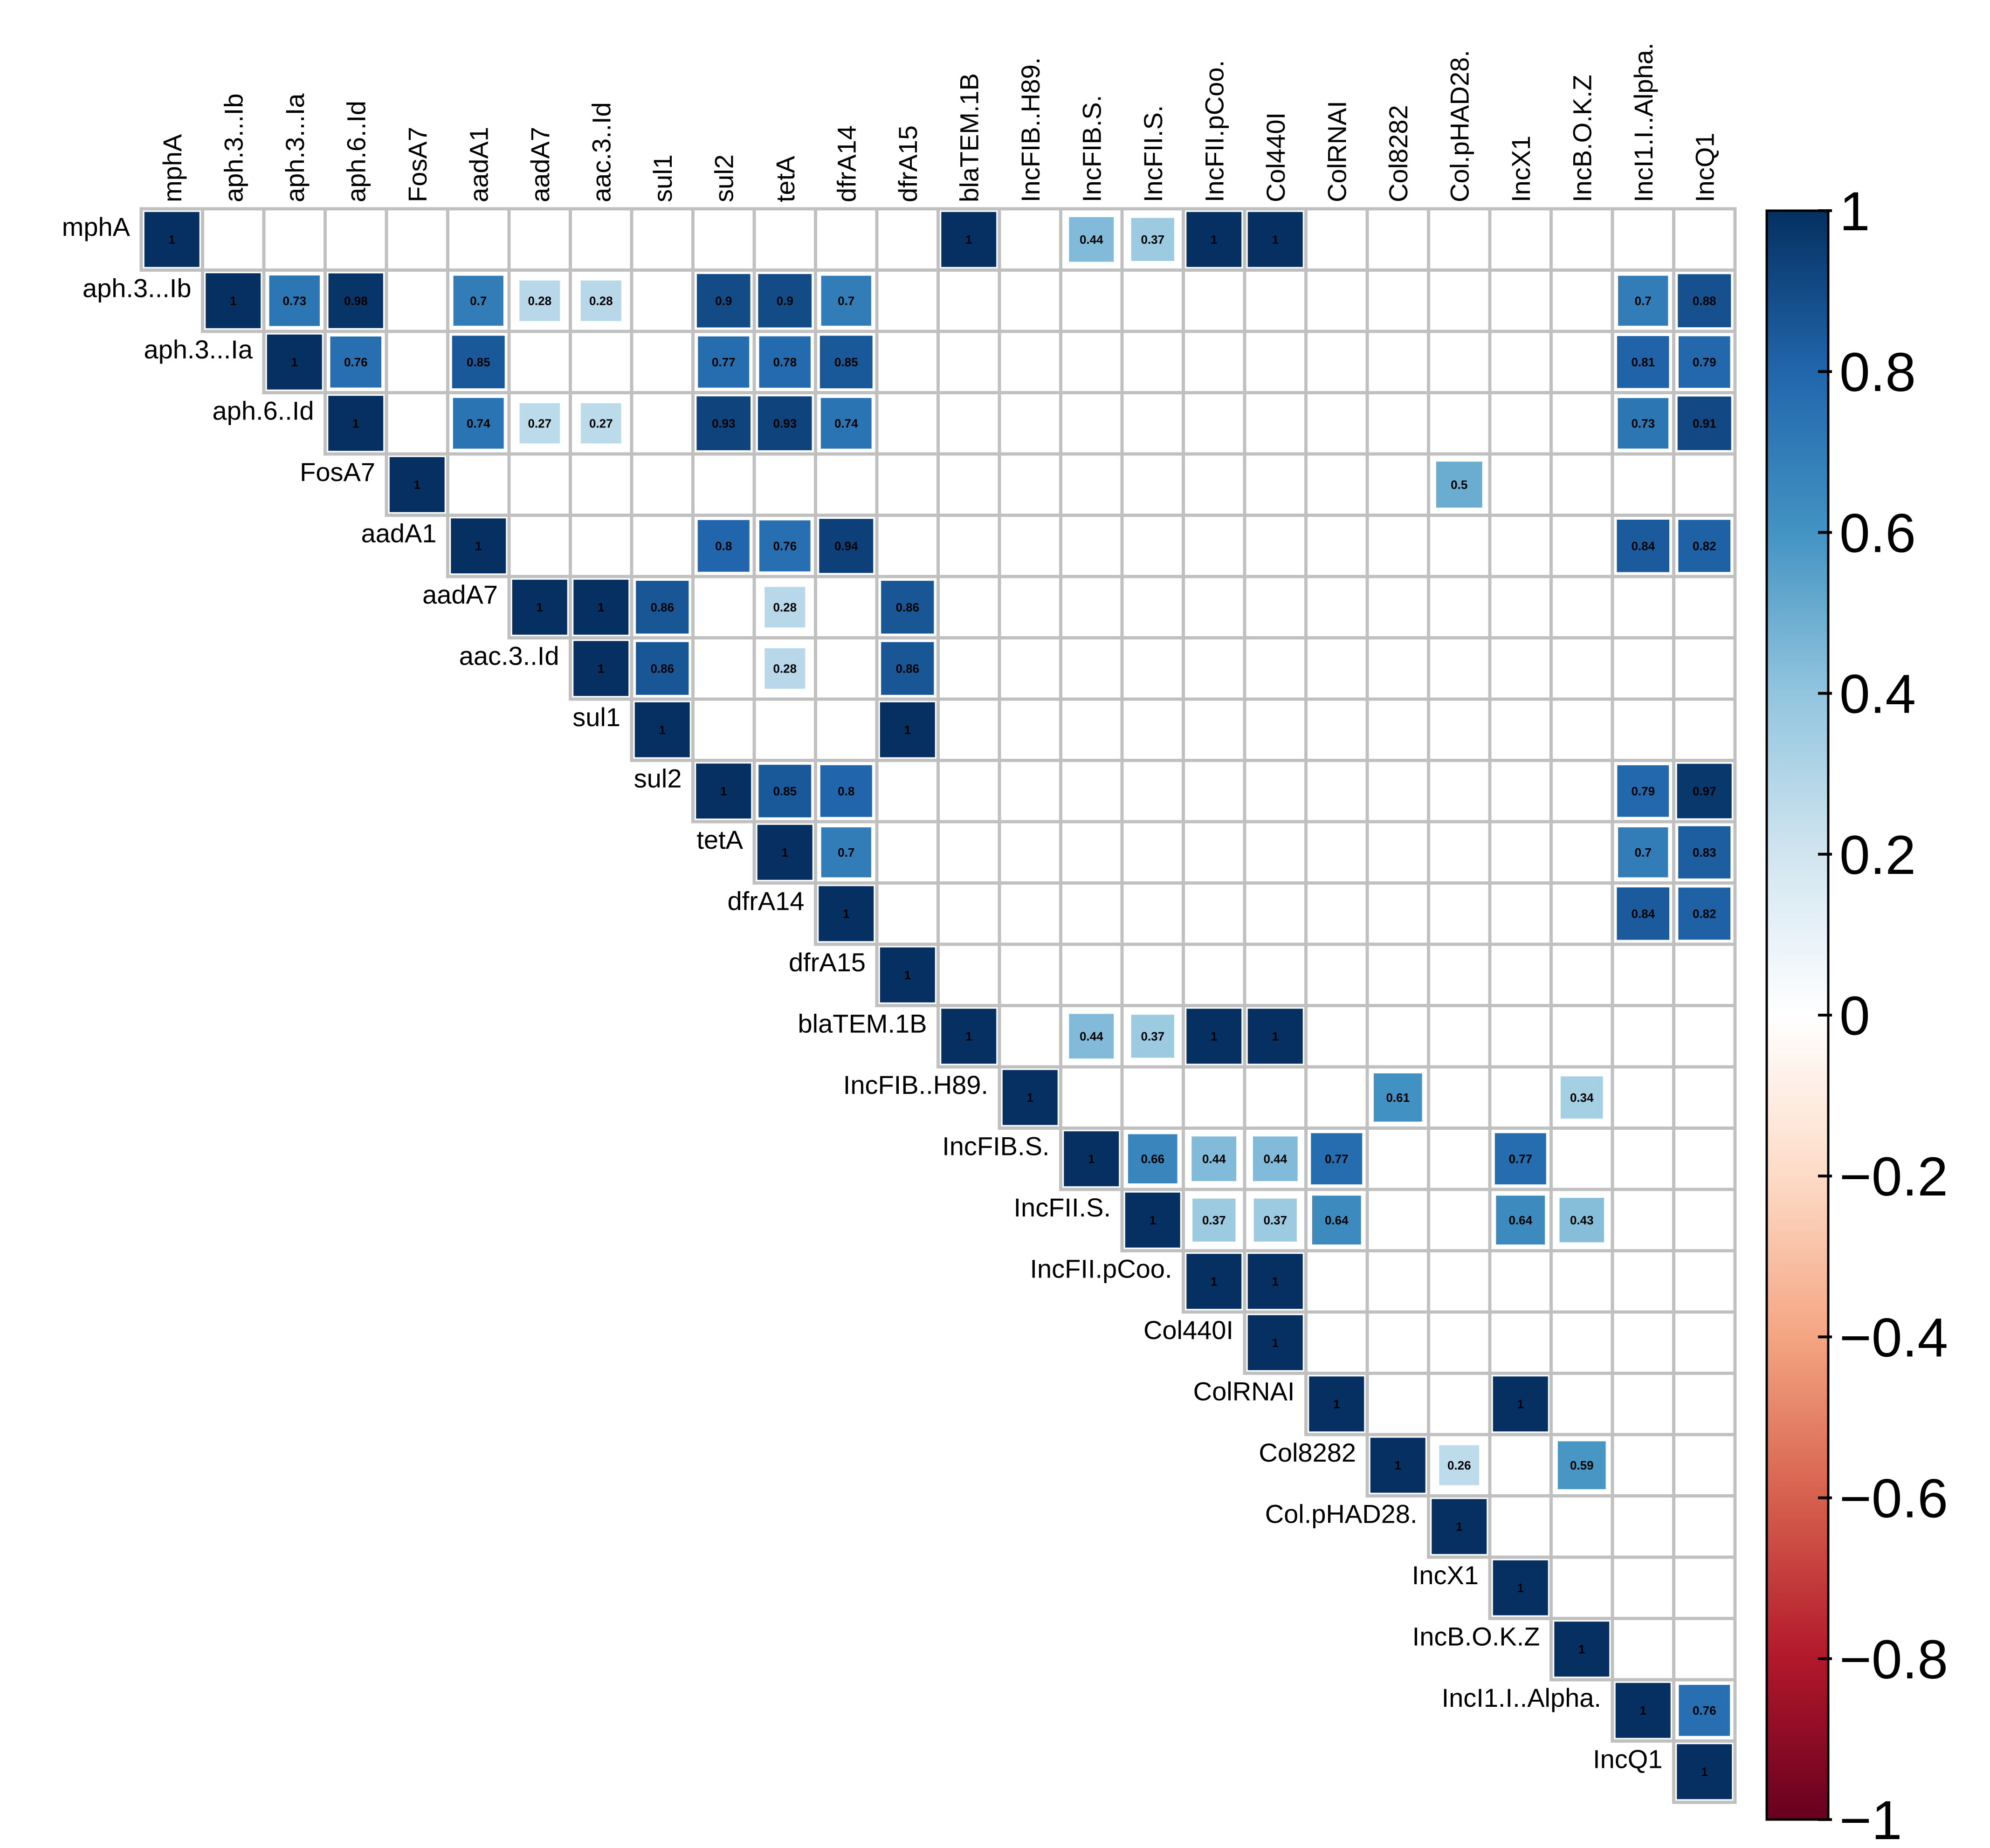 This screenshot has height=1848, width=1990. What do you see at coordinates (724, 423) in the screenshot?
I see `cell-value-label: 0.93` at bounding box center [724, 423].